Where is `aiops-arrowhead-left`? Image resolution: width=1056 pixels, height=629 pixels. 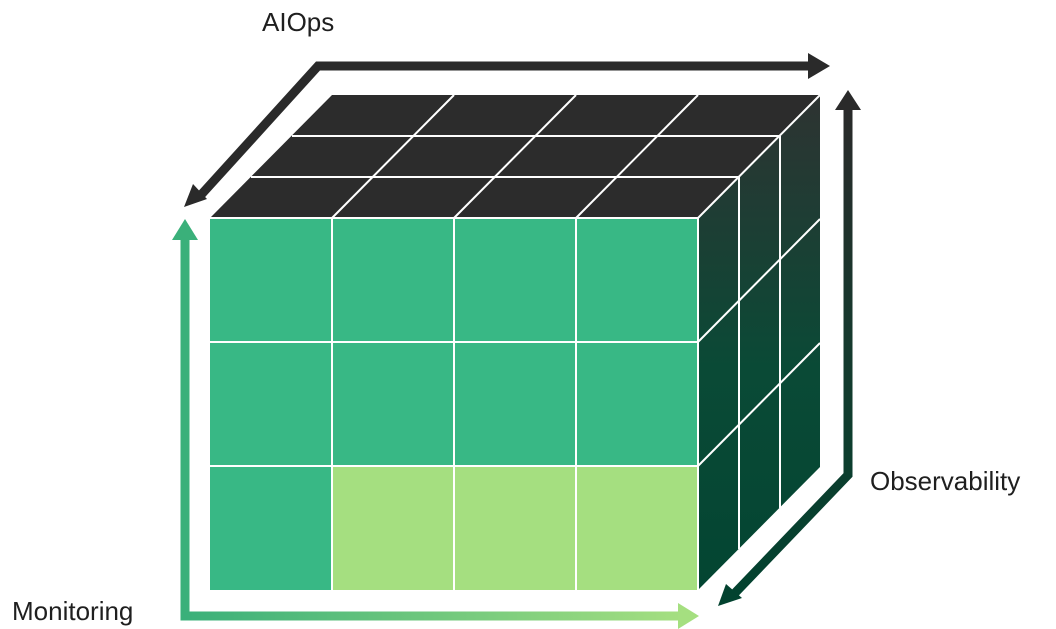 aiops-arrowhead-left is located at coordinates (195, 195).